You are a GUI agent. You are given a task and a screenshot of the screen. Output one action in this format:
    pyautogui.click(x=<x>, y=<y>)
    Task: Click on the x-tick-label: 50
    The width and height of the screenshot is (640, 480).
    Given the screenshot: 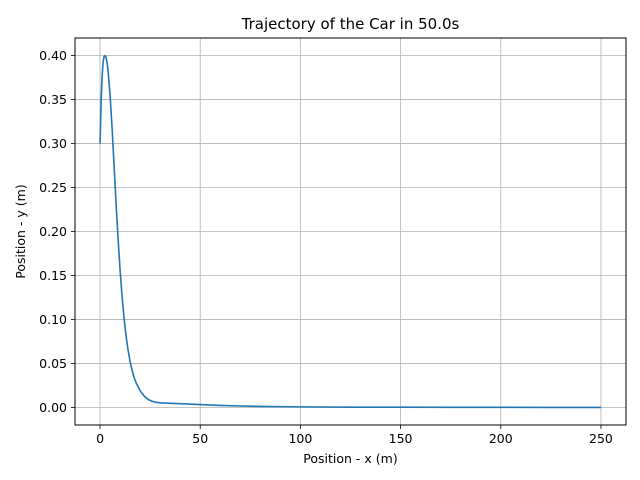 What is the action you would take?
    pyautogui.click(x=200, y=438)
    